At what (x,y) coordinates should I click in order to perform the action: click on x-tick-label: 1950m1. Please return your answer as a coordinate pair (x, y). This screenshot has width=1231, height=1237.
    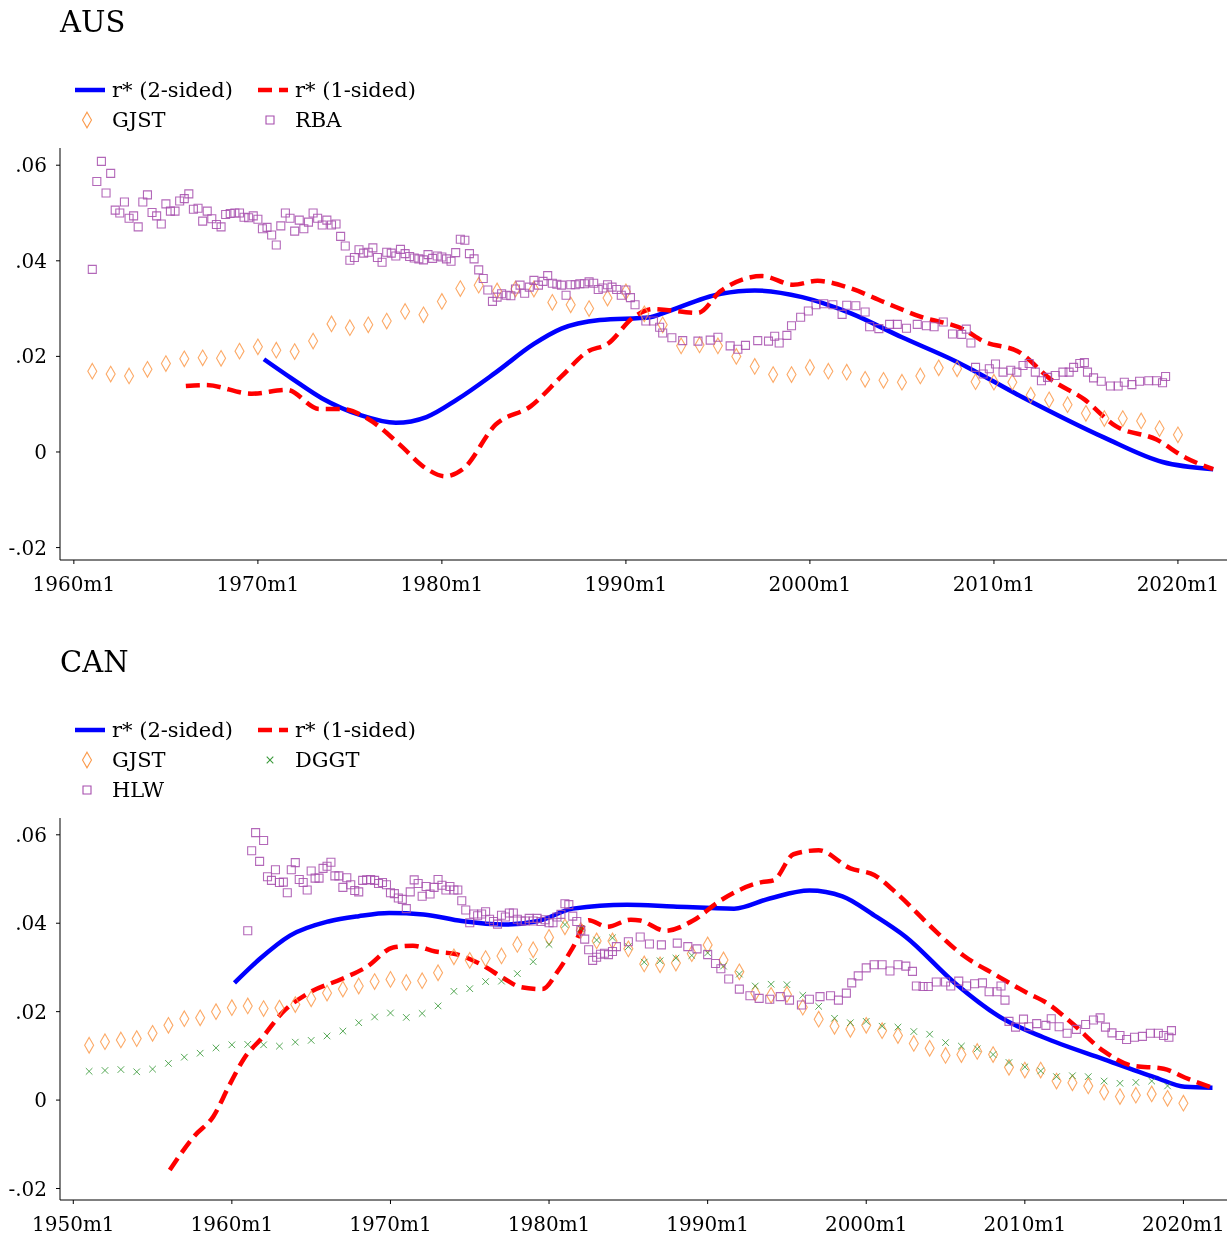
    Looking at the image, I should click on (73, 1224).